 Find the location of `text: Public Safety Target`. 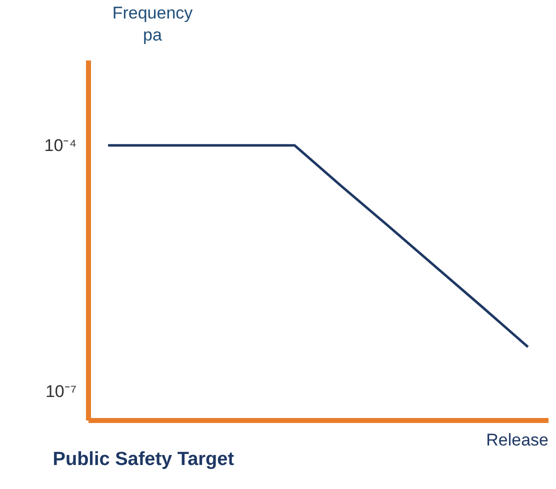

text: Public Safety Target is located at coordinates (143, 459).